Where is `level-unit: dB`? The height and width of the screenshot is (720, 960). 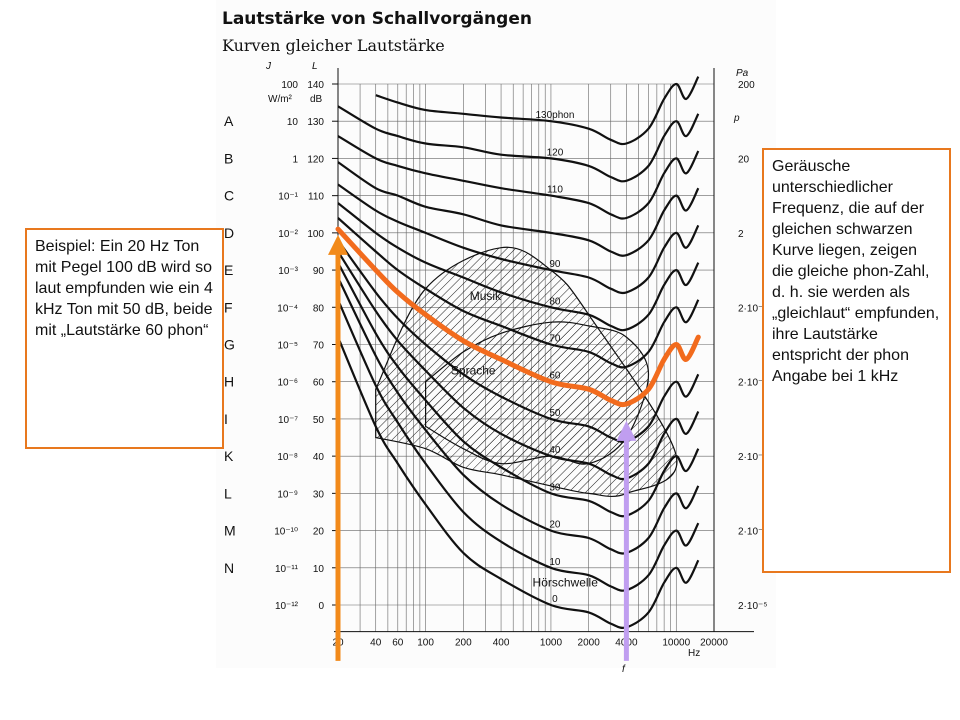
level-unit: dB is located at coordinates (316, 99).